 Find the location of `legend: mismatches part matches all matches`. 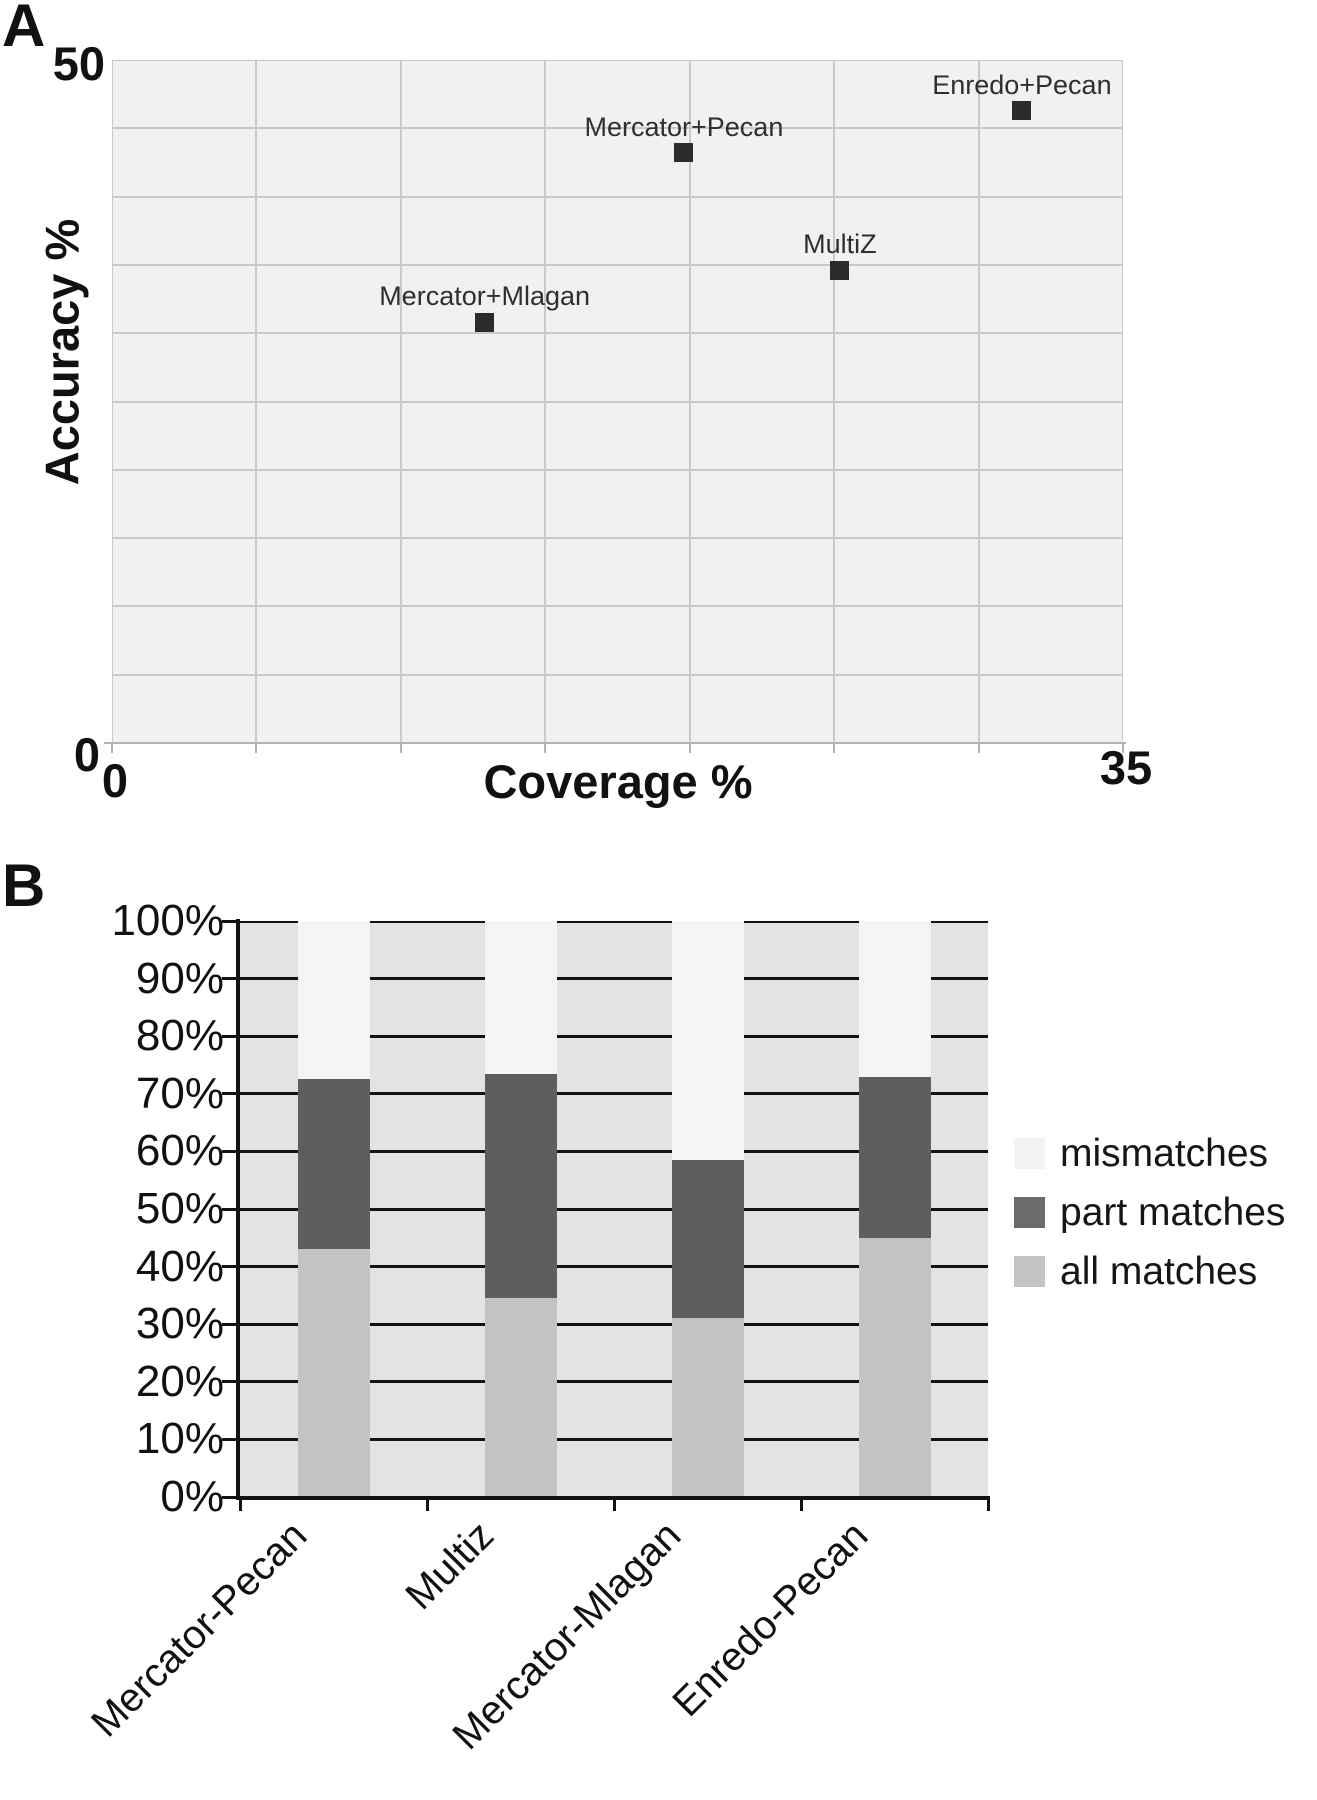

legend: mismatches part matches all matches is located at coordinates (1164, 1212).